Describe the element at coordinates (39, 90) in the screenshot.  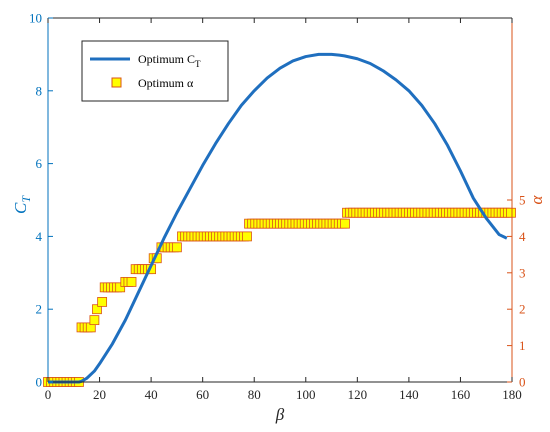
I see `y-left-tick-label: 8` at that location.